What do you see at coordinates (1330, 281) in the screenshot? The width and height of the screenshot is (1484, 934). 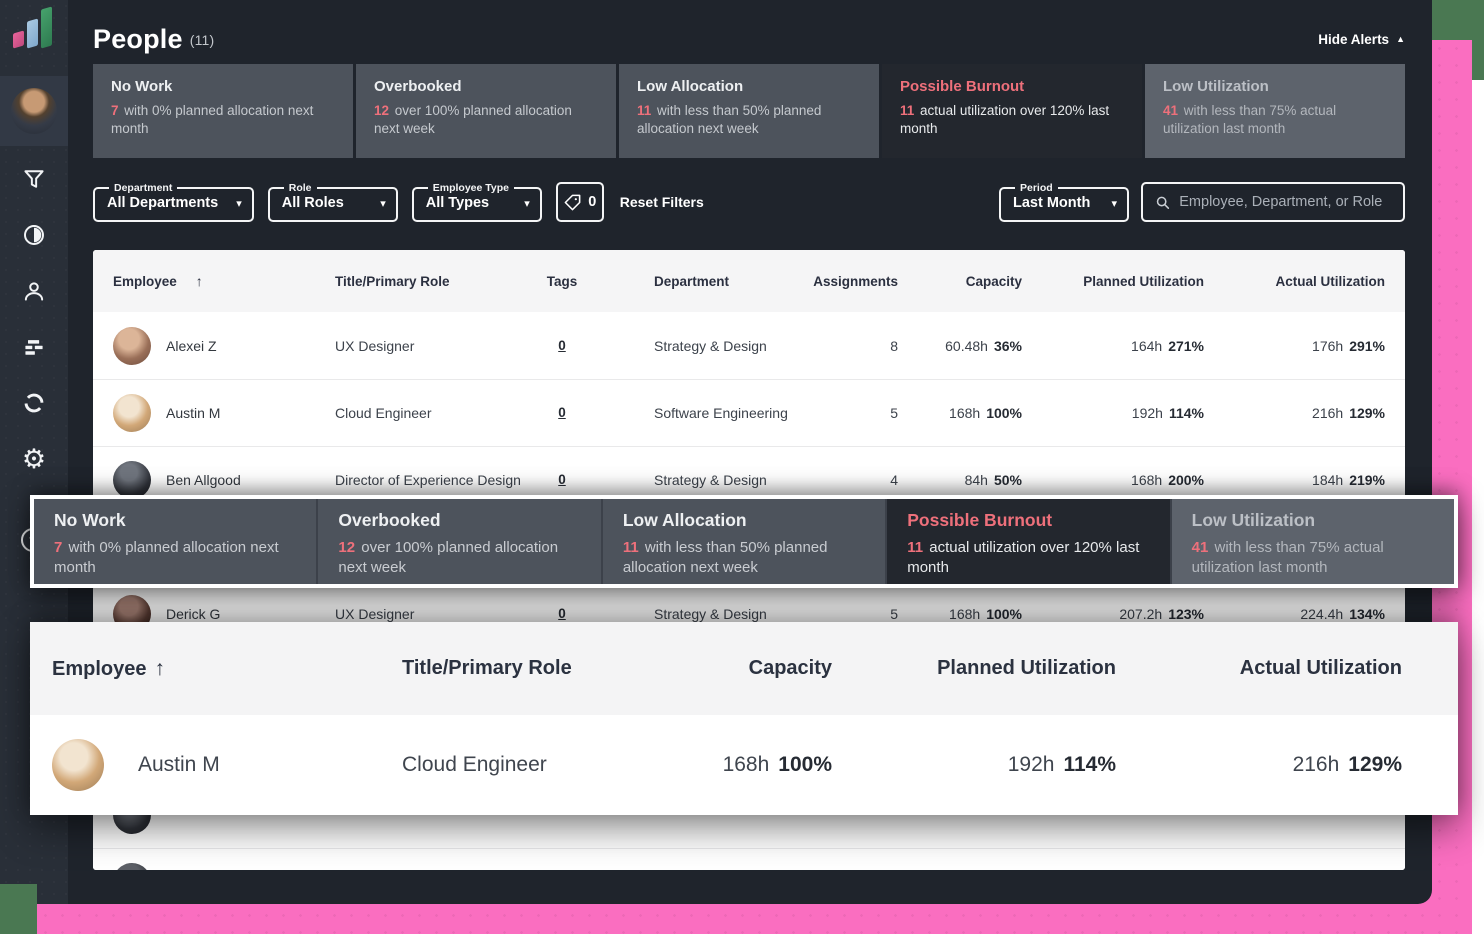 I see `column-header-actual-utilization: Actual Utilization` at bounding box center [1330, 281].